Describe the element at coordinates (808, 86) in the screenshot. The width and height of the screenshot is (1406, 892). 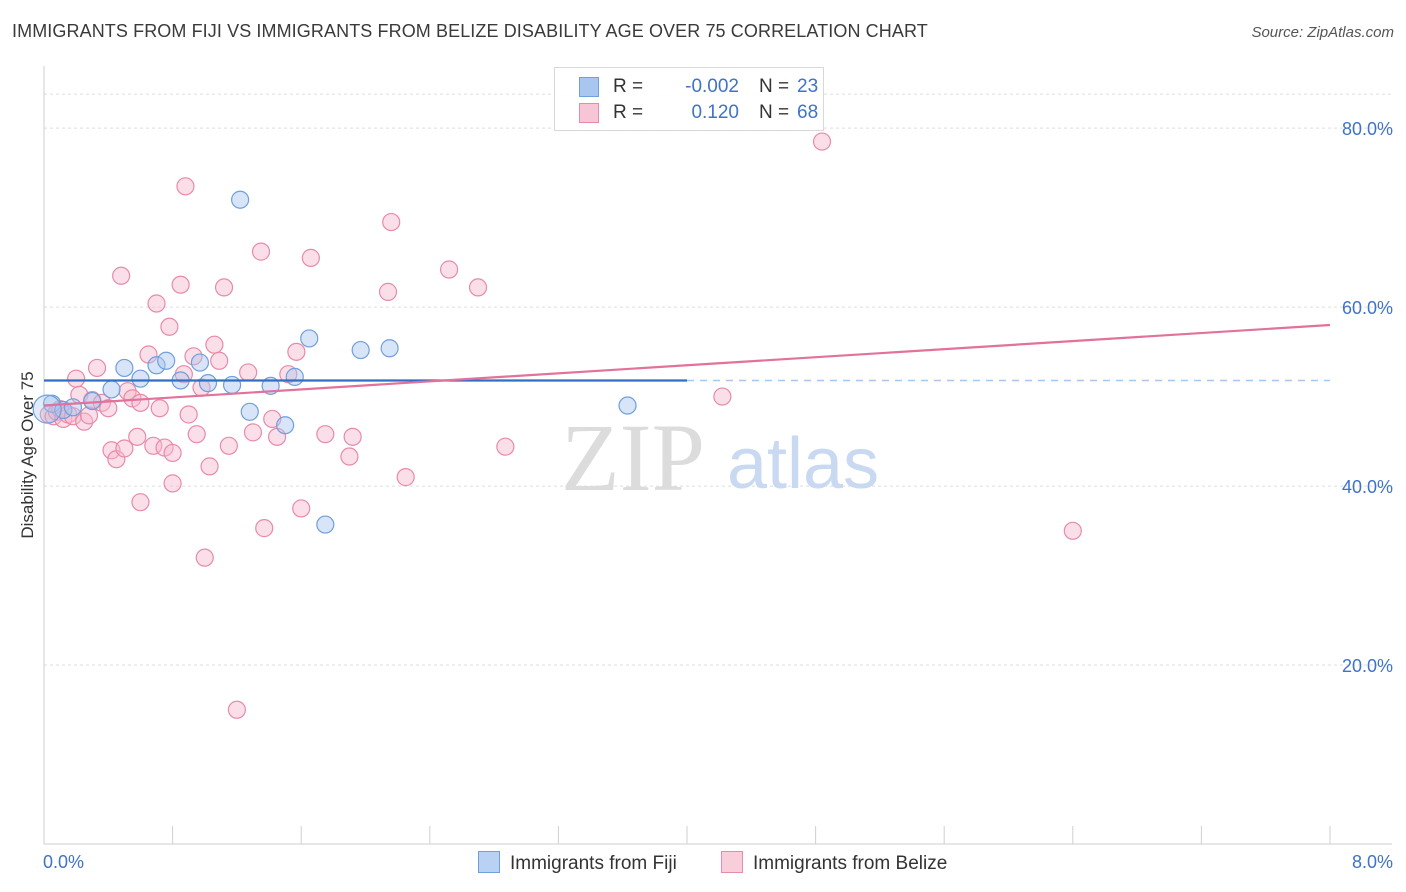
I see `fiji-n-value: 23` at that location.